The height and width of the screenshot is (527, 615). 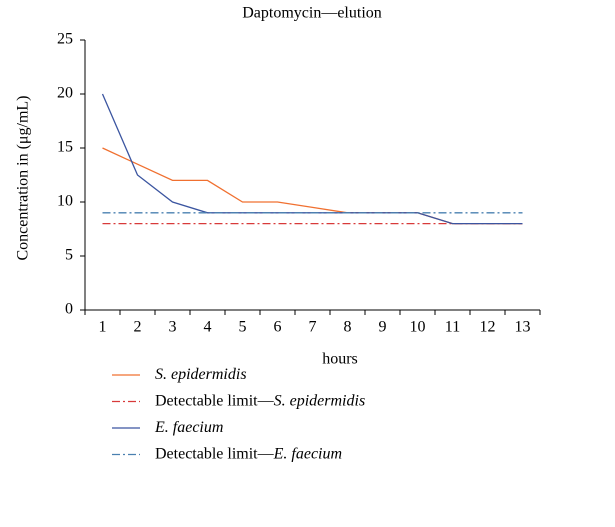 I want to click on x-tick-label: 5, so click(x=243, y=327).